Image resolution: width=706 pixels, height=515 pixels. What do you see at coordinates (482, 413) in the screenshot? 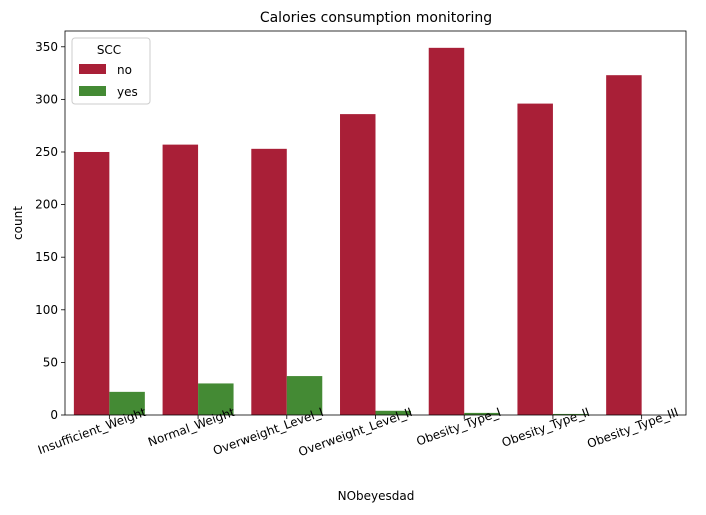
I see `bar-yes-Obesity_Type_I` at bounding box center [482, 413].